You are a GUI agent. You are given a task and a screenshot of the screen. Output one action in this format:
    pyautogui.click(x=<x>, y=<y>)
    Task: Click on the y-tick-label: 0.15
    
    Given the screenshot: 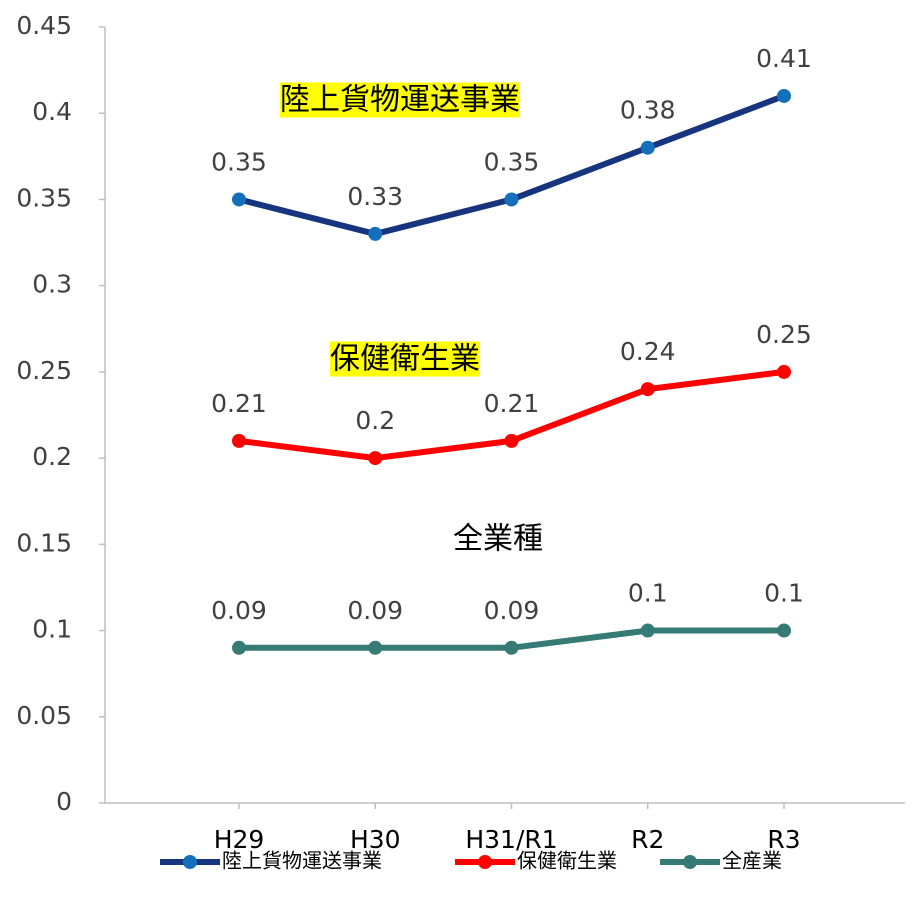 What is the action you would take?
    pyautogui.click(x=44, y=542)
    